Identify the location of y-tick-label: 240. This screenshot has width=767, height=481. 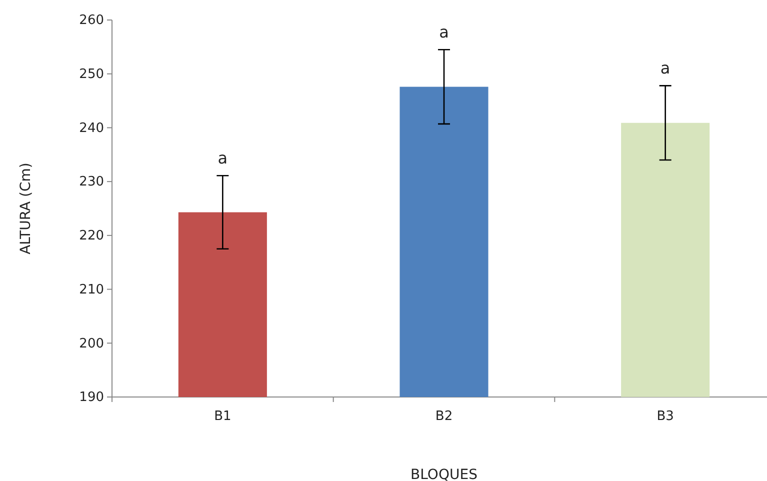
(91, 128).